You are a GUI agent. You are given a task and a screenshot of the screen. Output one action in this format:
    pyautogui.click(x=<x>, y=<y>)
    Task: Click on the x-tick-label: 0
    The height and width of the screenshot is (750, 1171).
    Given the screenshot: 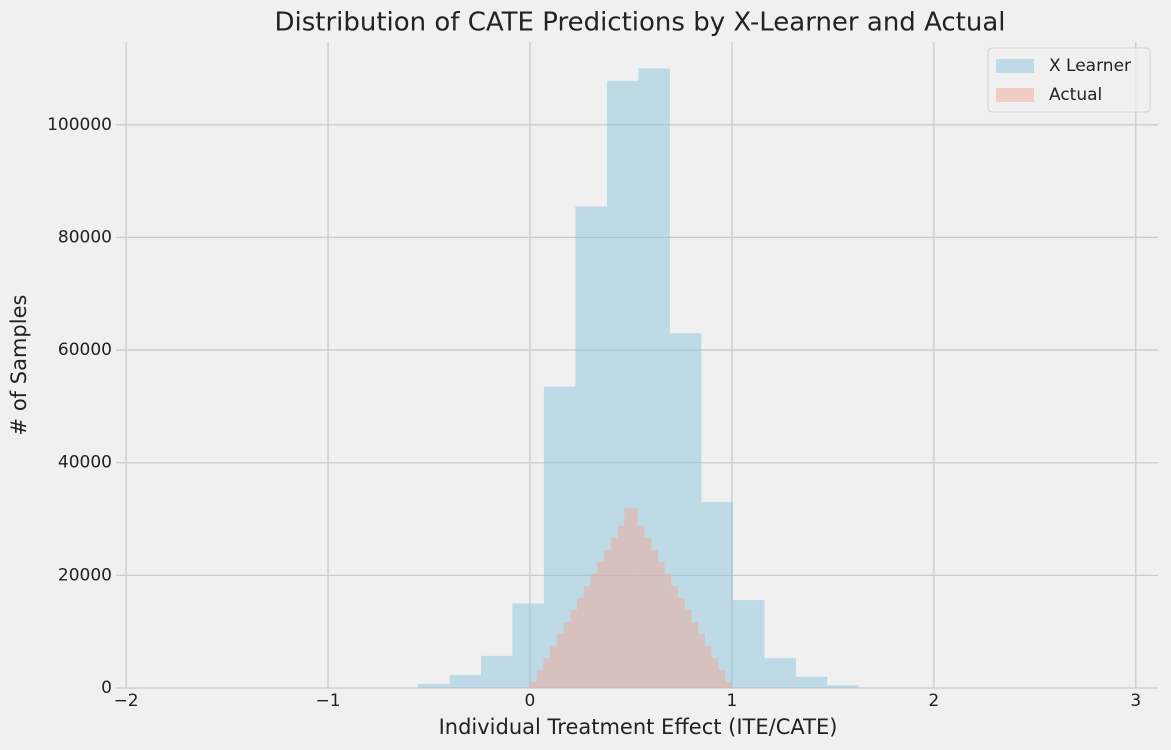 What is the action you would take?
    pyautogui.click(x=530, y=701)
    